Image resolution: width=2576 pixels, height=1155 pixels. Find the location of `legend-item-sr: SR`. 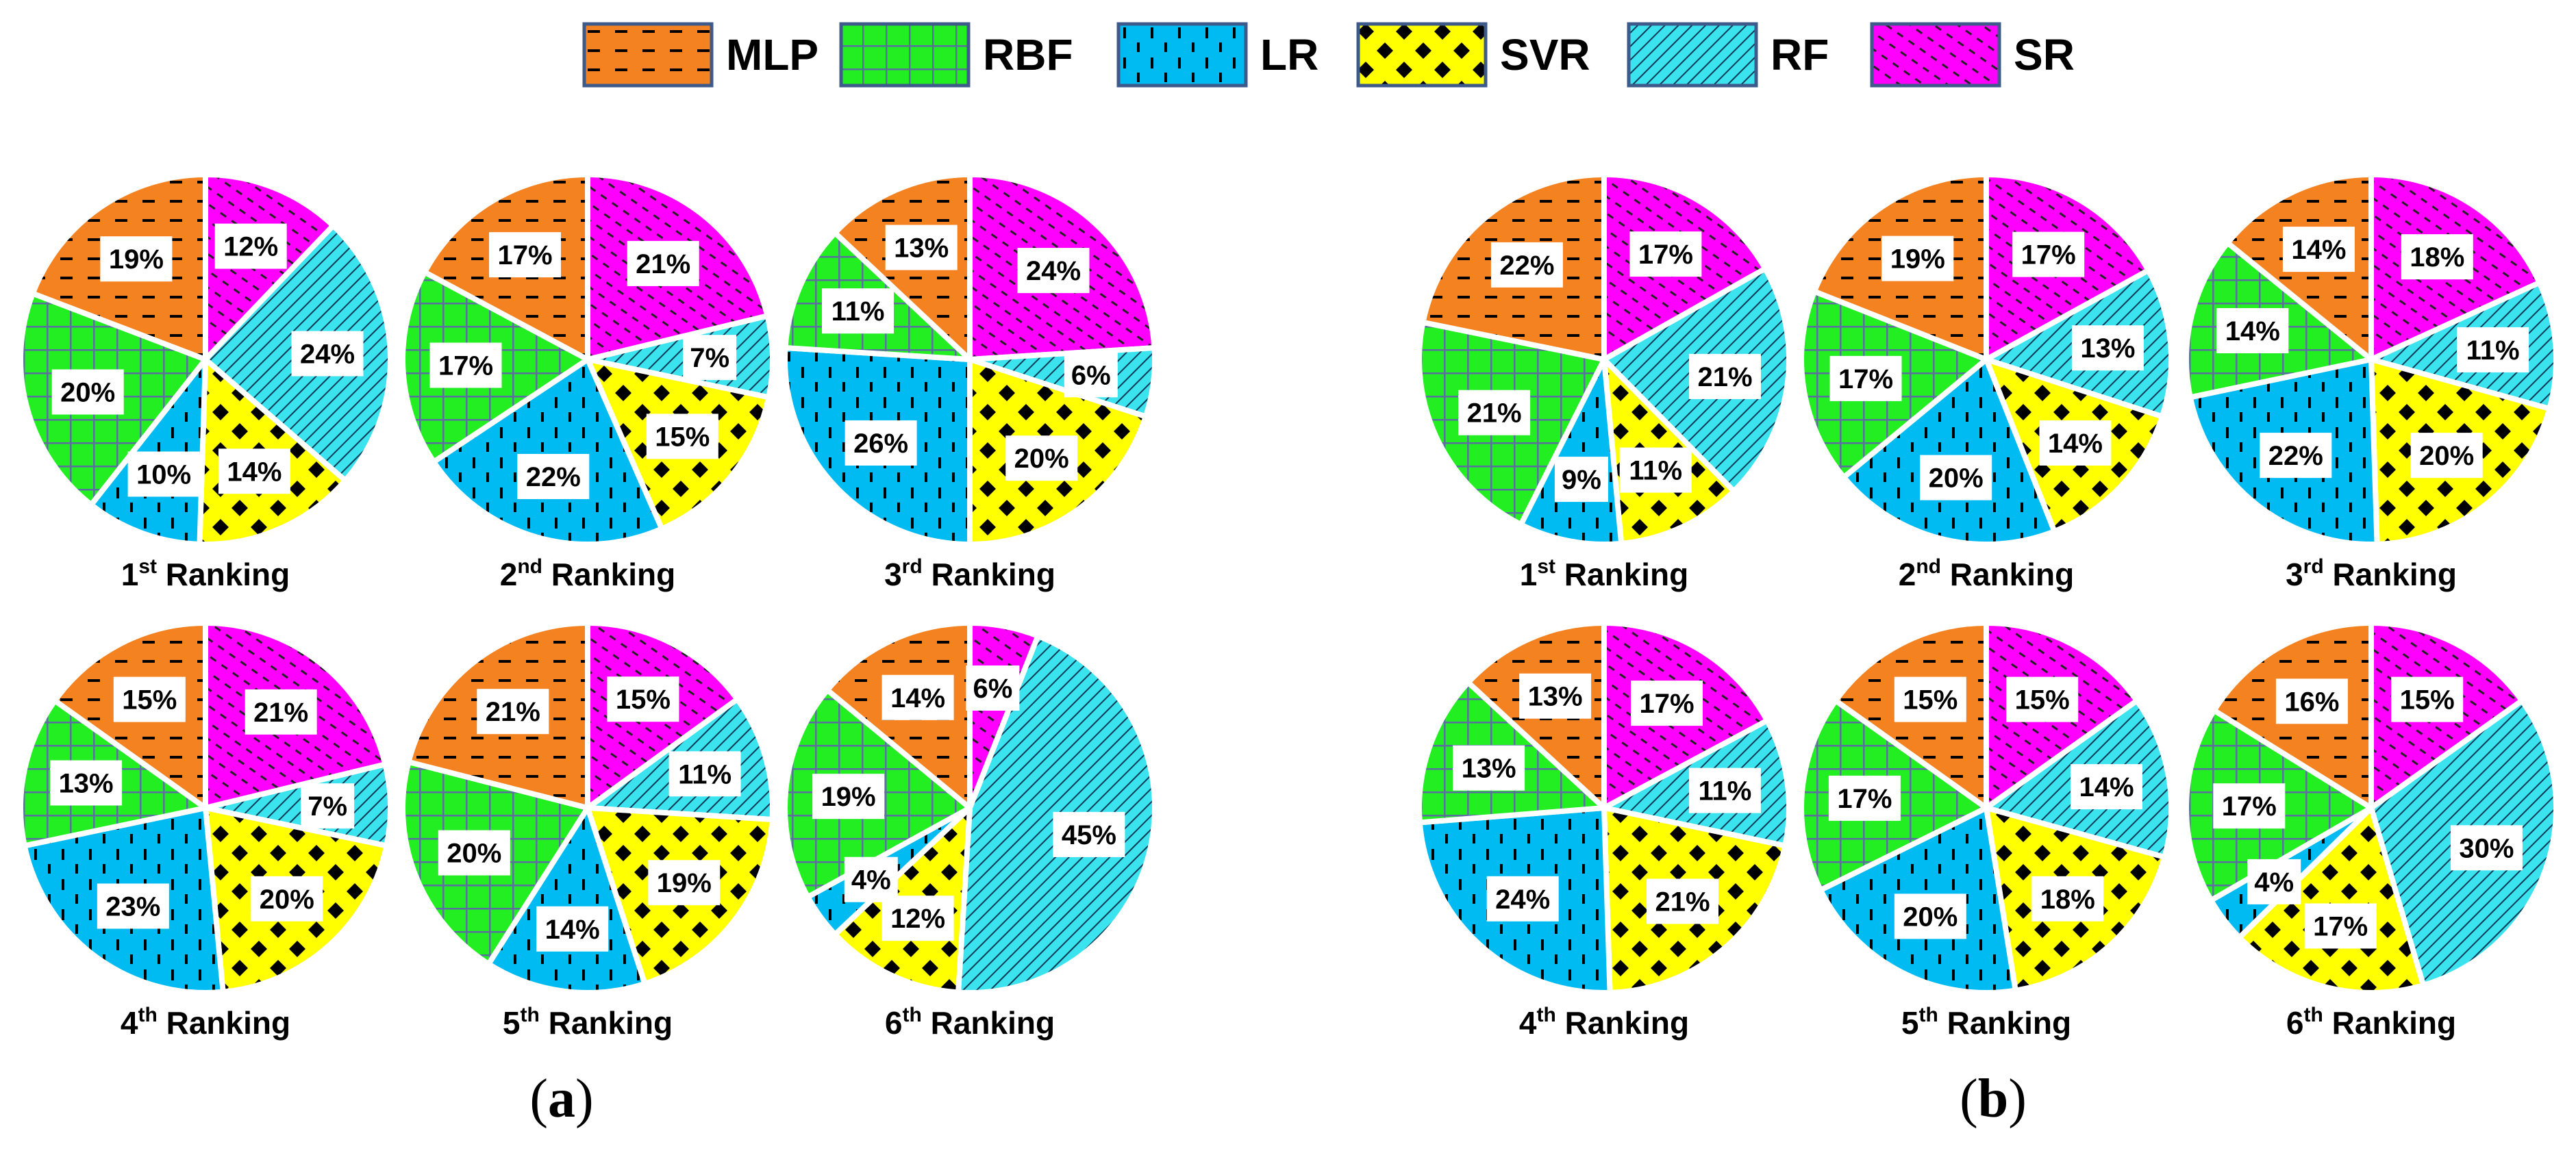

legend-item-sr: SR is located at coordinates (1972, 55).